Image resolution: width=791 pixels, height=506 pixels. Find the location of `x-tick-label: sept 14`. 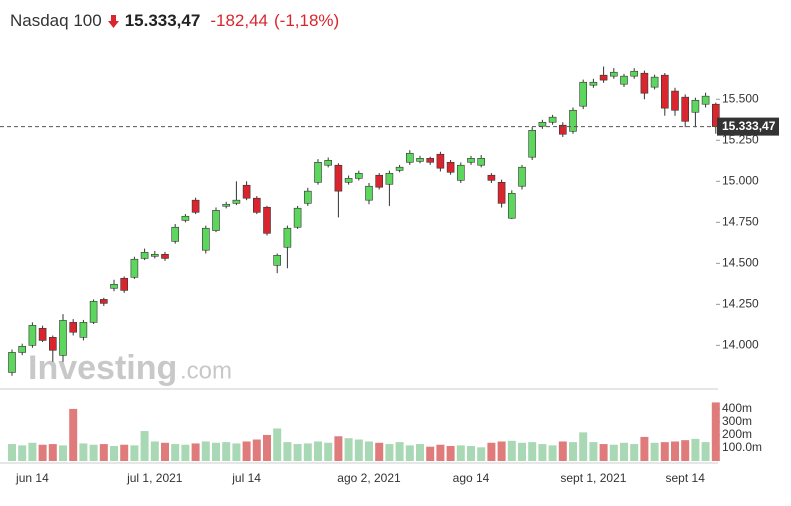

x-tick-label: sept 14 is located at coordinates (686, 478).